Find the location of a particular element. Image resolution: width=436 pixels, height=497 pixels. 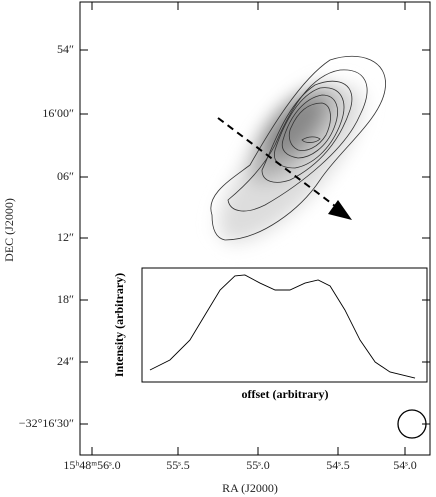

x-axis-label: RA (J2000) is located at coordinates (250, 488).